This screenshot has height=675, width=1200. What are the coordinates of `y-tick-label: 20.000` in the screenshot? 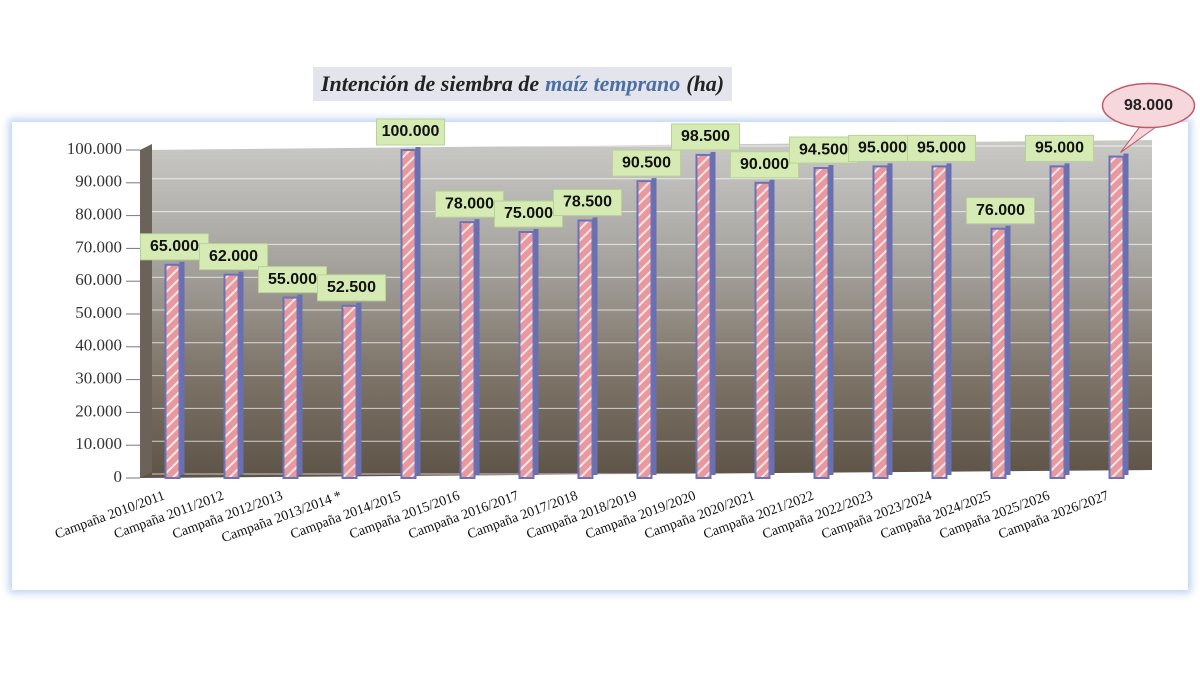 It's located at (98, 410).